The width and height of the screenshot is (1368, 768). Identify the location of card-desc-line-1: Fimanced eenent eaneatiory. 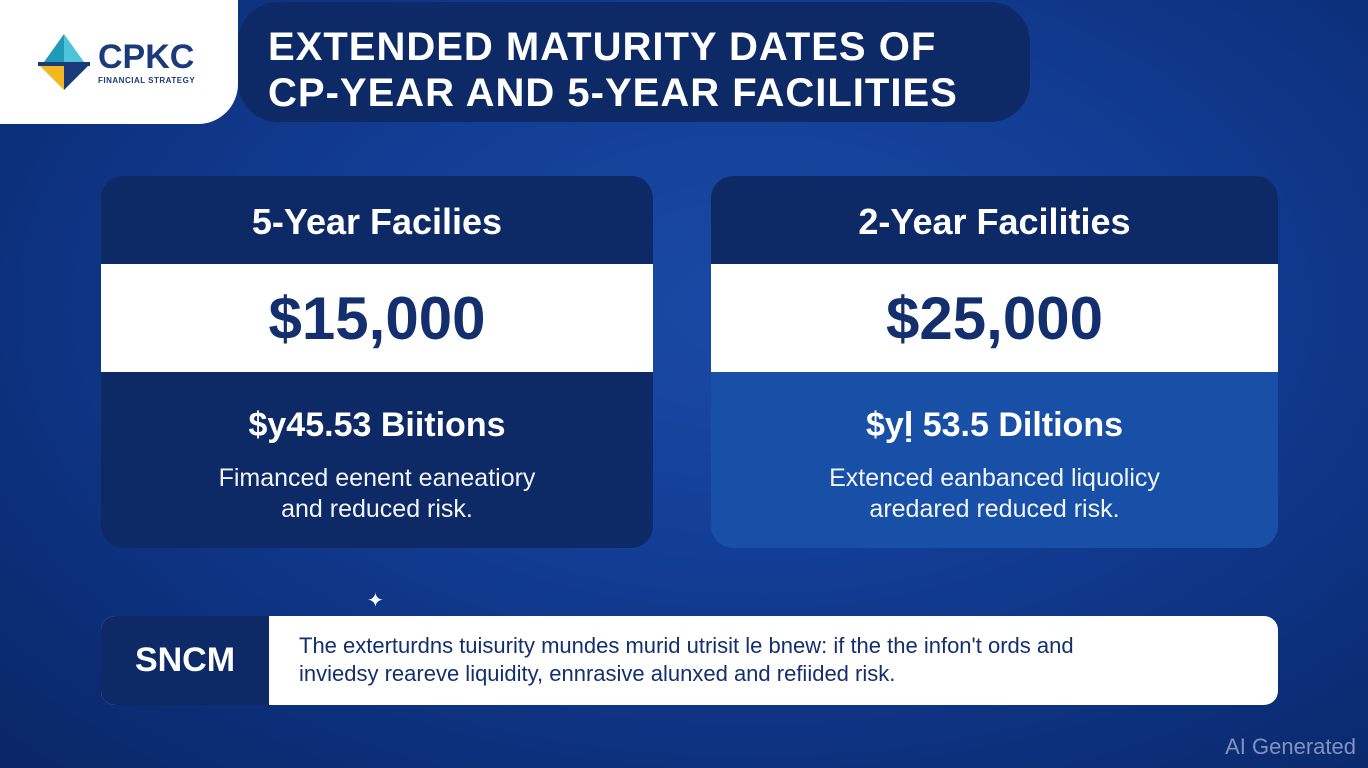
(377, 478).